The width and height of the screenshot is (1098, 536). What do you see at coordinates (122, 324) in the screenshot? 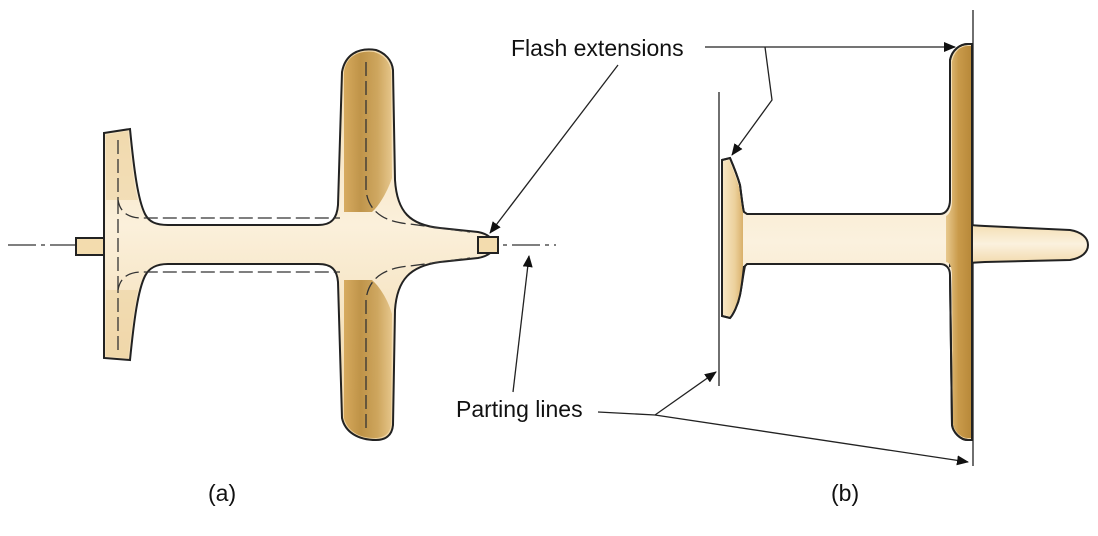
I see `small-wing-shade-lower` at bounding box center [122, 324].